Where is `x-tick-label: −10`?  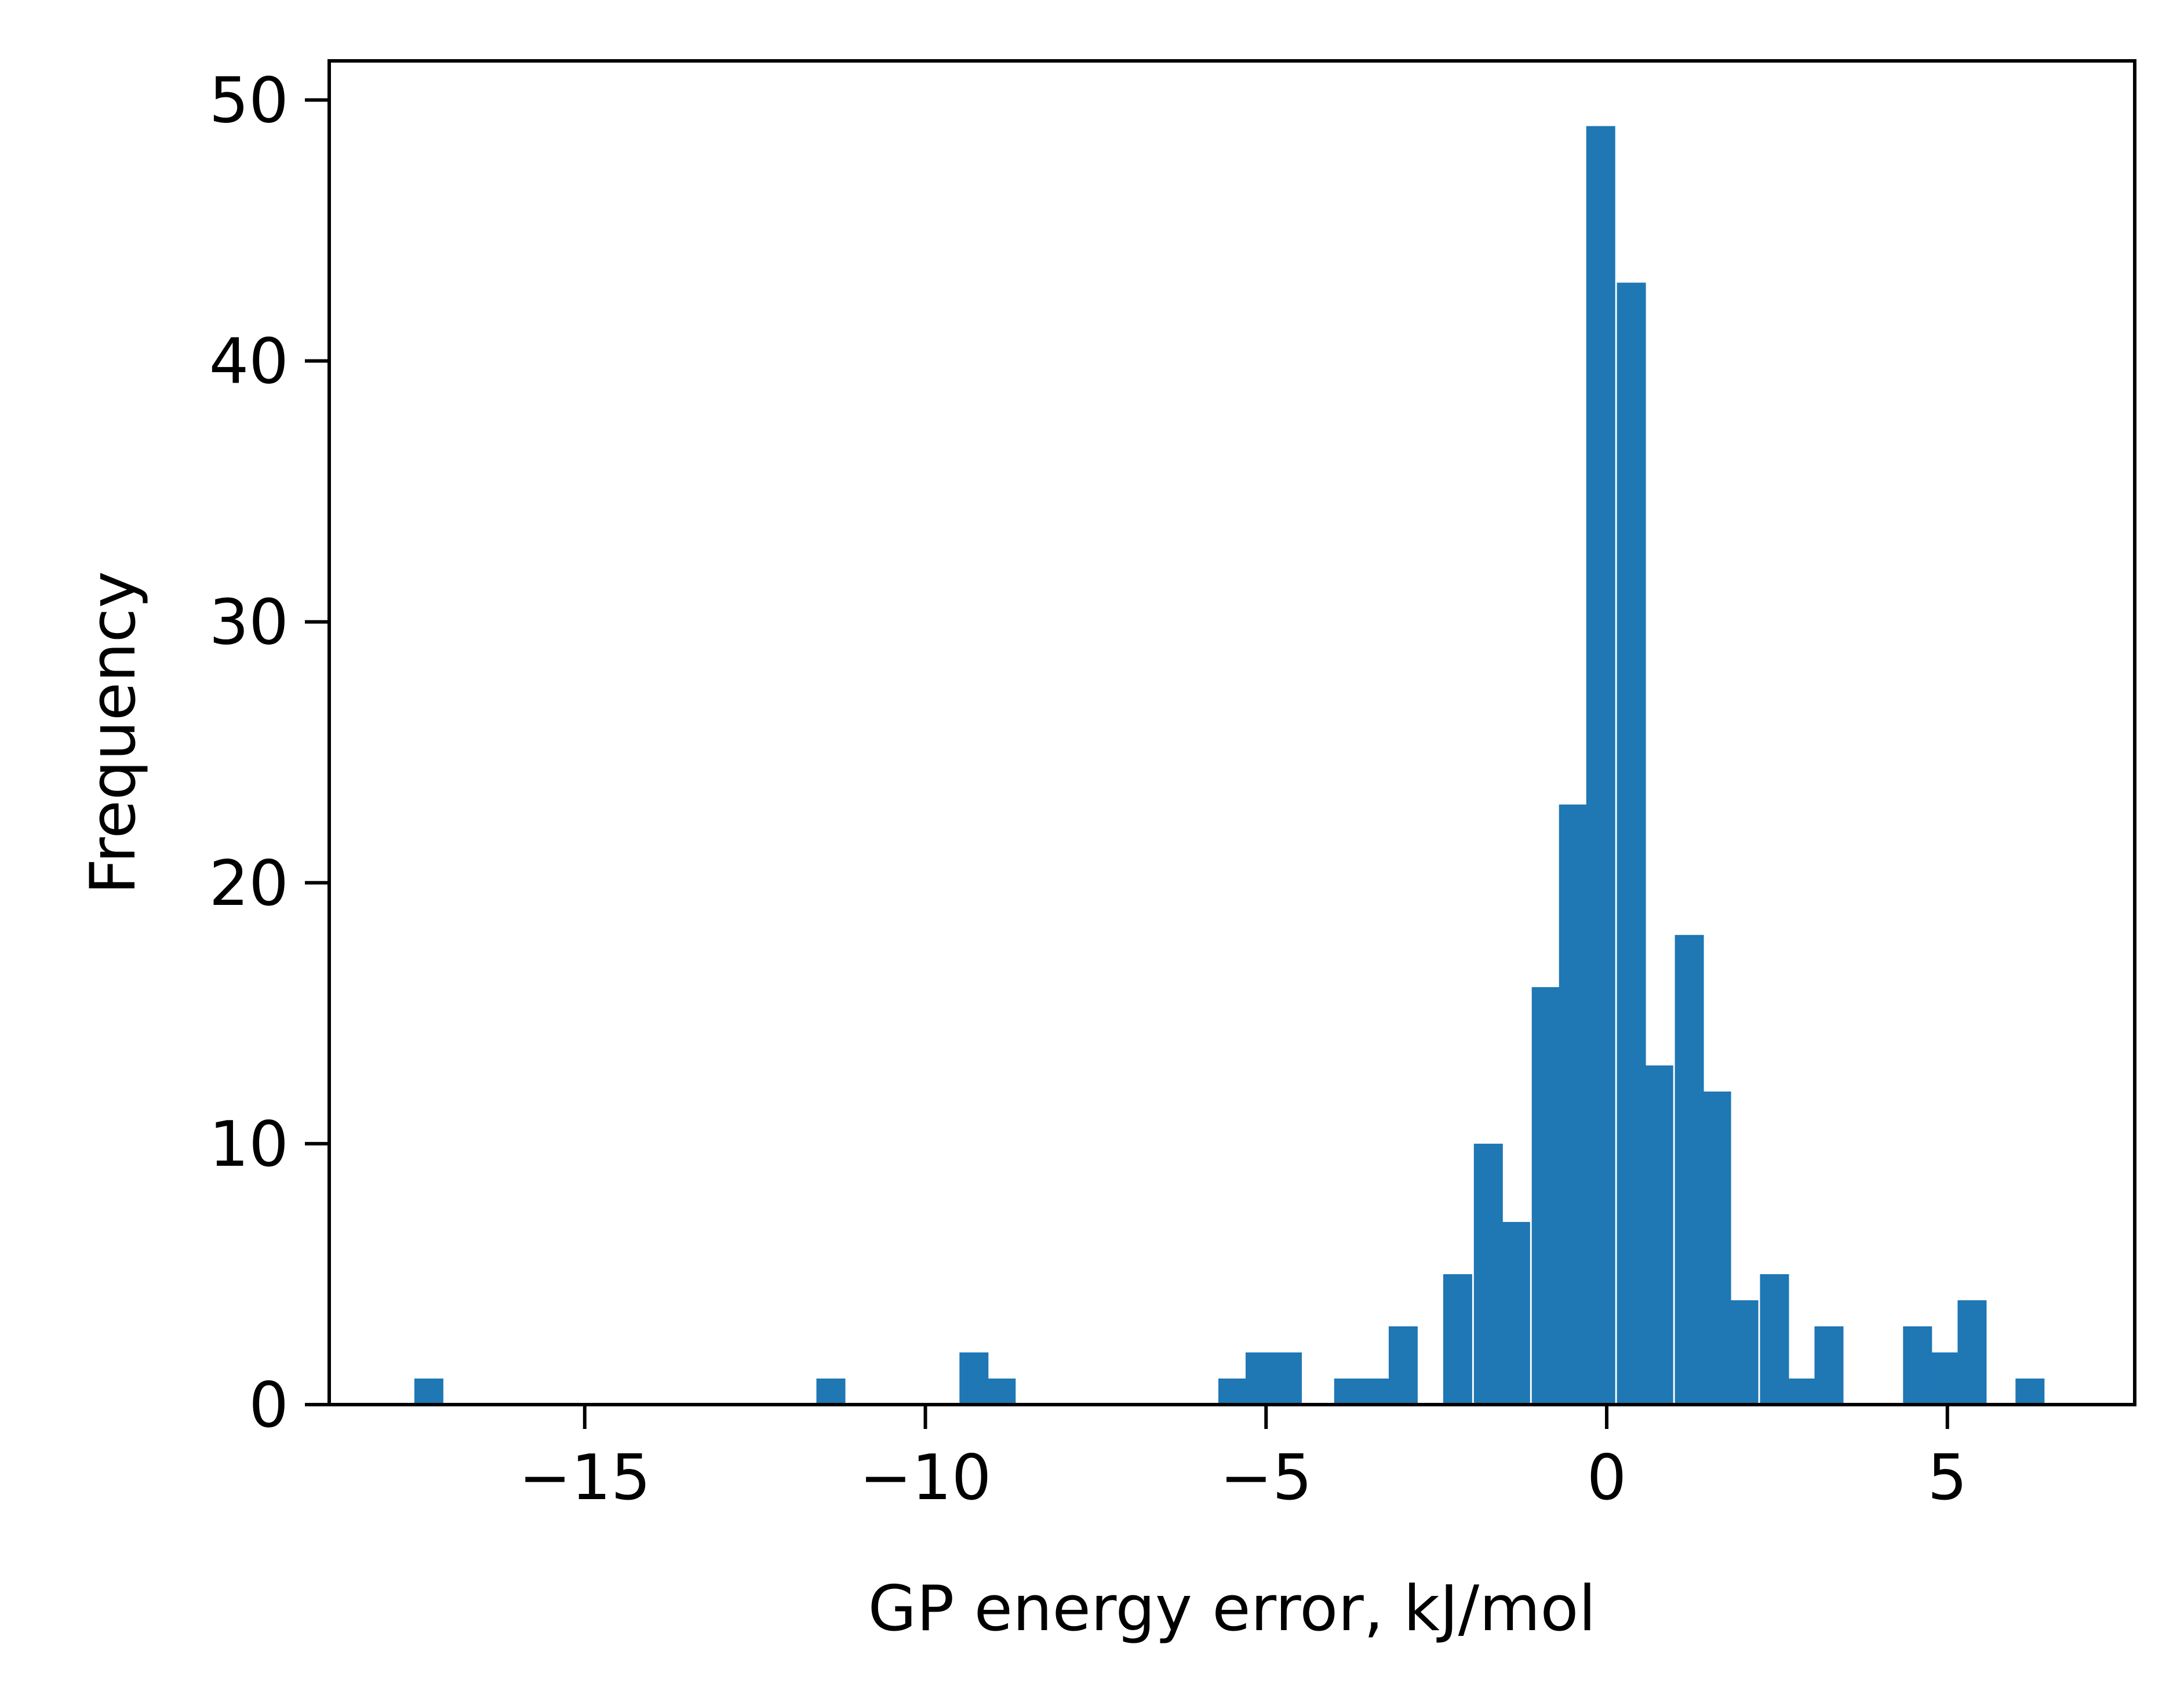 x-tick-label: −10 is located at coordinates (926, 1478).